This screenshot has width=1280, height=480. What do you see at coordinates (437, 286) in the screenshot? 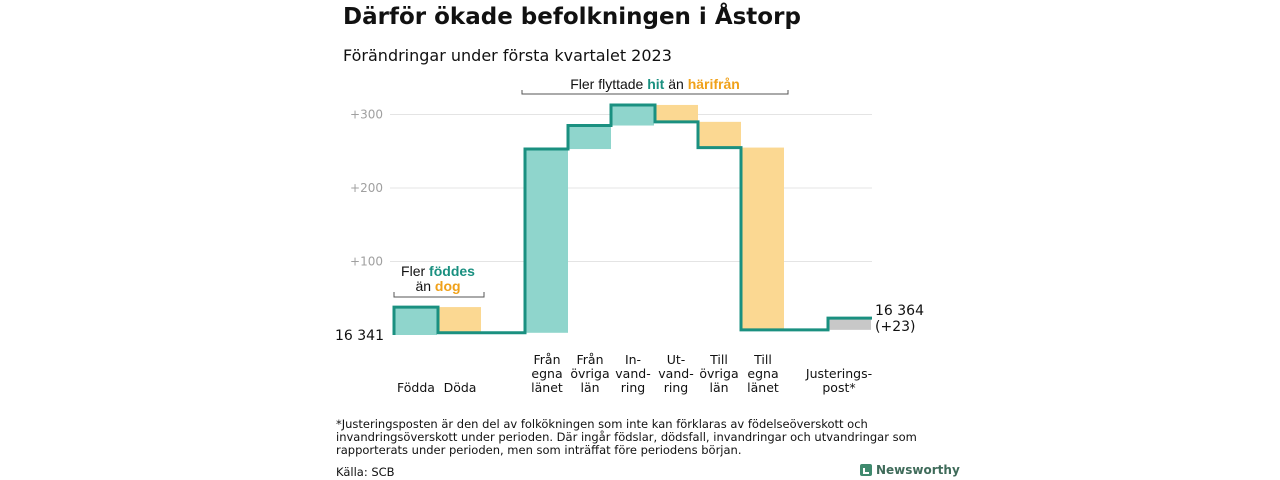
I see `births-annotation-line2: än dog` at bounding box center [437, 286].